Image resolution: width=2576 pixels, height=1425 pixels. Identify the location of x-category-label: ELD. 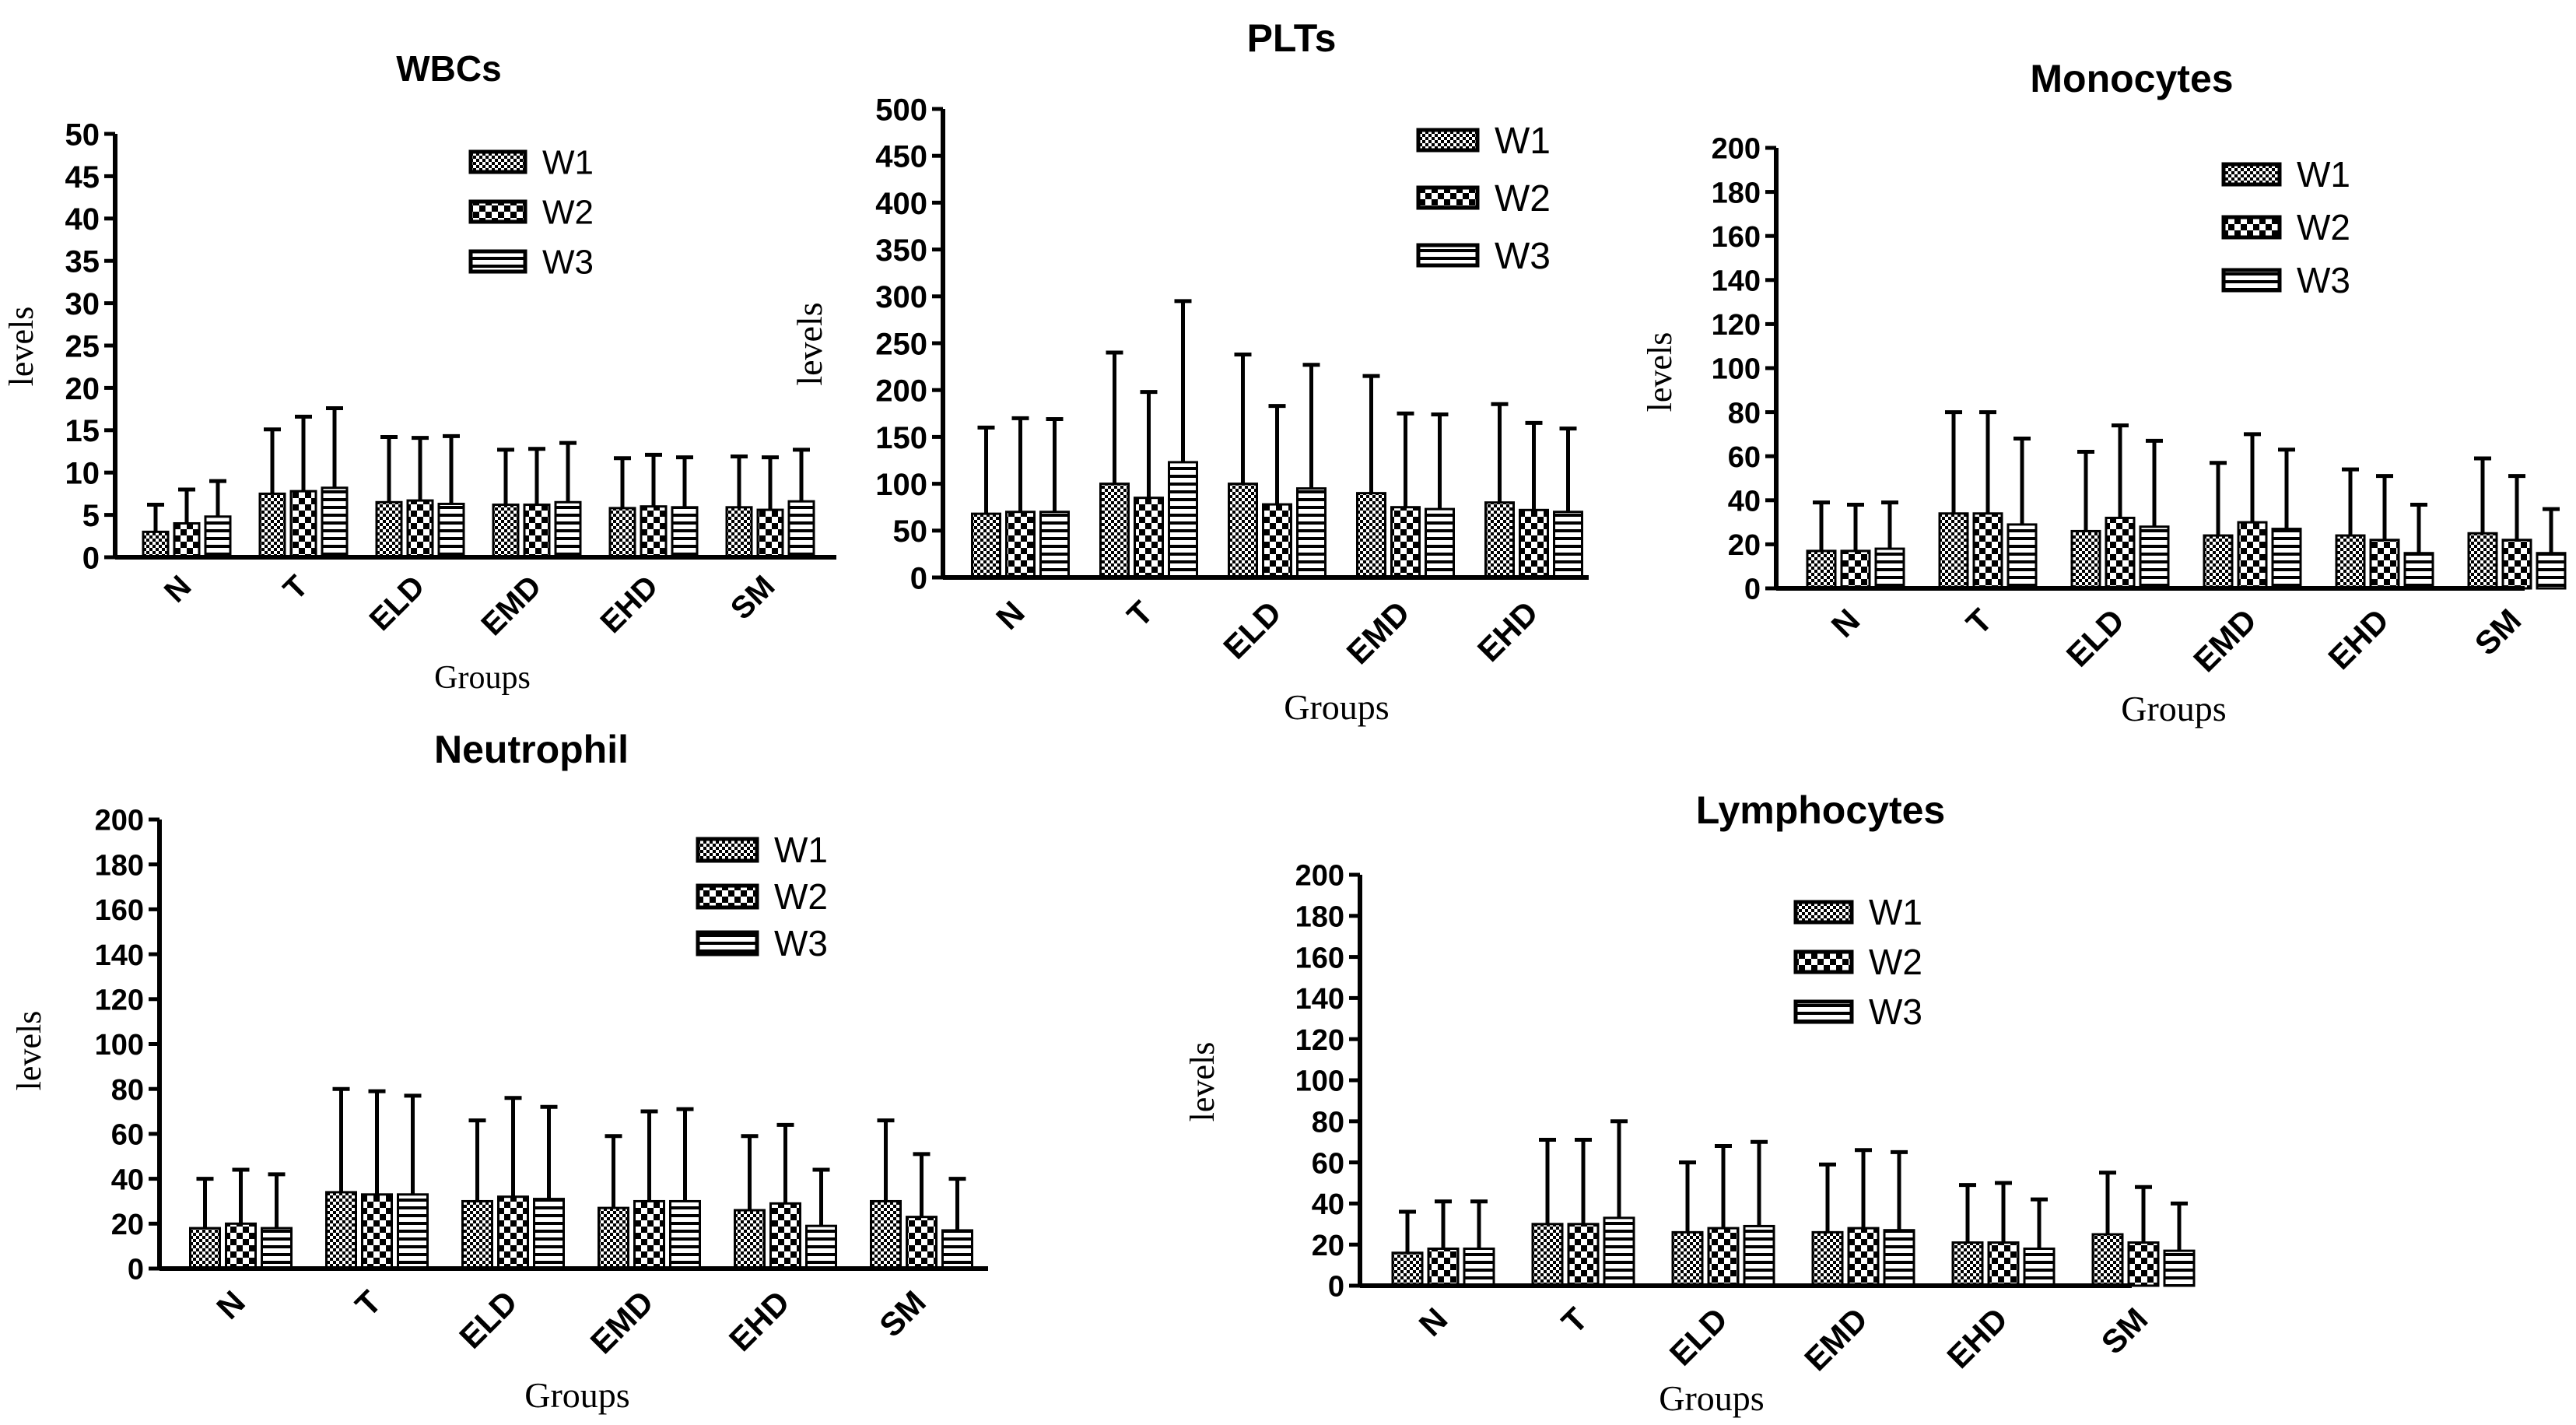
(397, 603).